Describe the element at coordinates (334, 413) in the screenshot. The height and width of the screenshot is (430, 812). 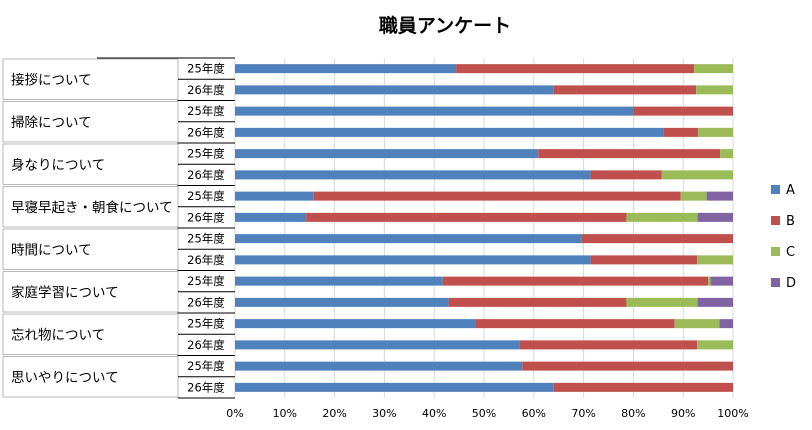
I see `x-tick-label: 20%` at that location.